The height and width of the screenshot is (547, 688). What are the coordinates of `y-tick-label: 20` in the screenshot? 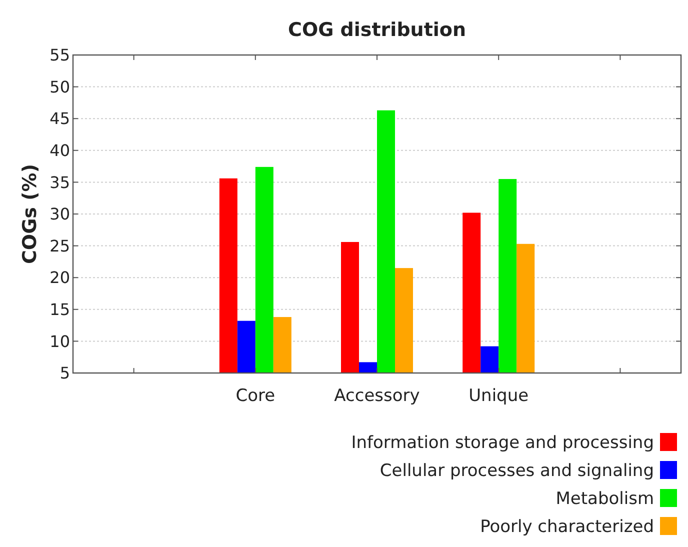 It's located at (60, 278).